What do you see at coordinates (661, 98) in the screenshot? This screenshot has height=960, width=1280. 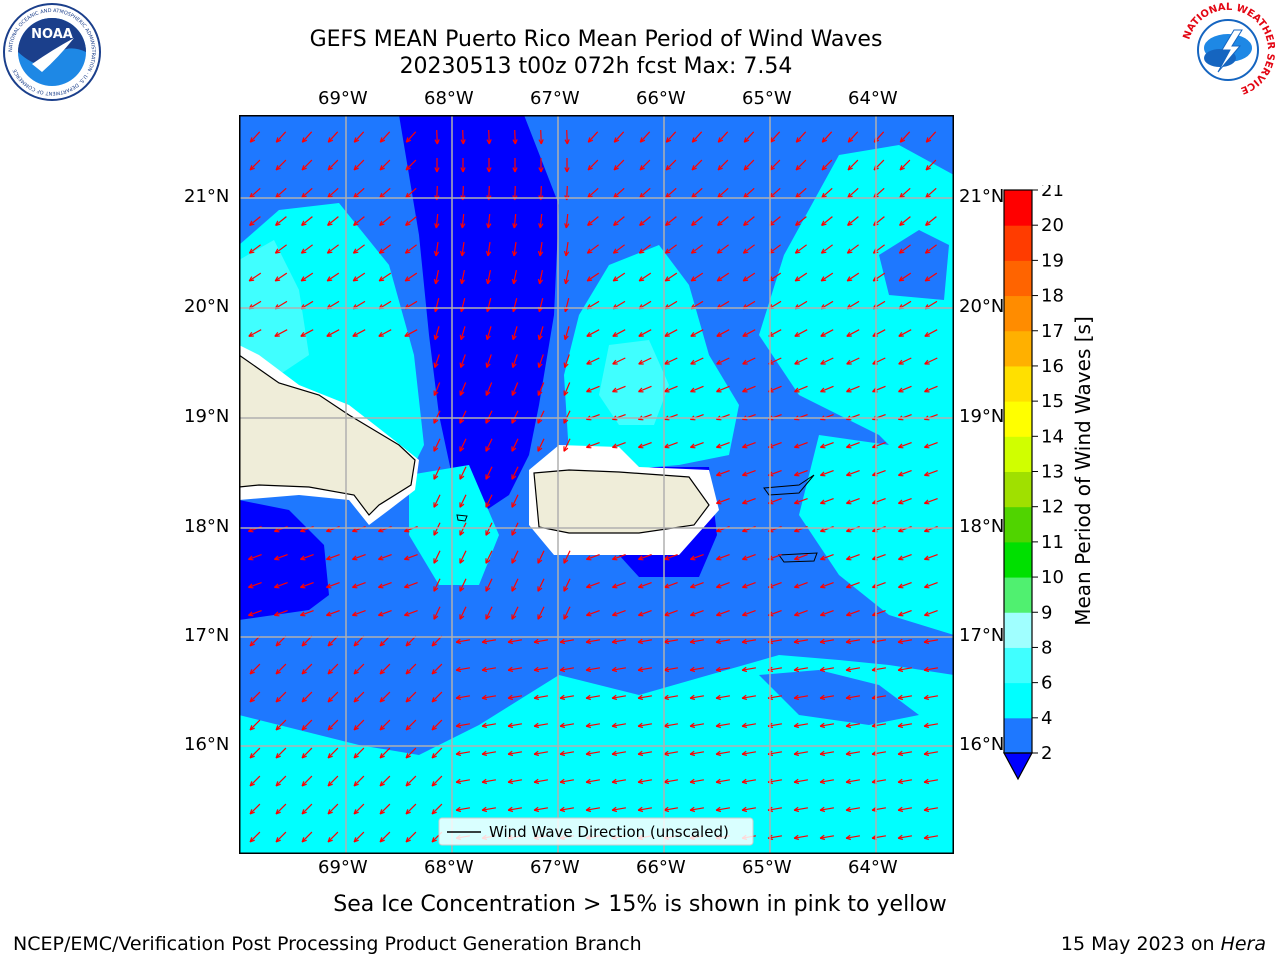 I see `lon-tick-top-4: 66°W` at bounding box center [661, 98].